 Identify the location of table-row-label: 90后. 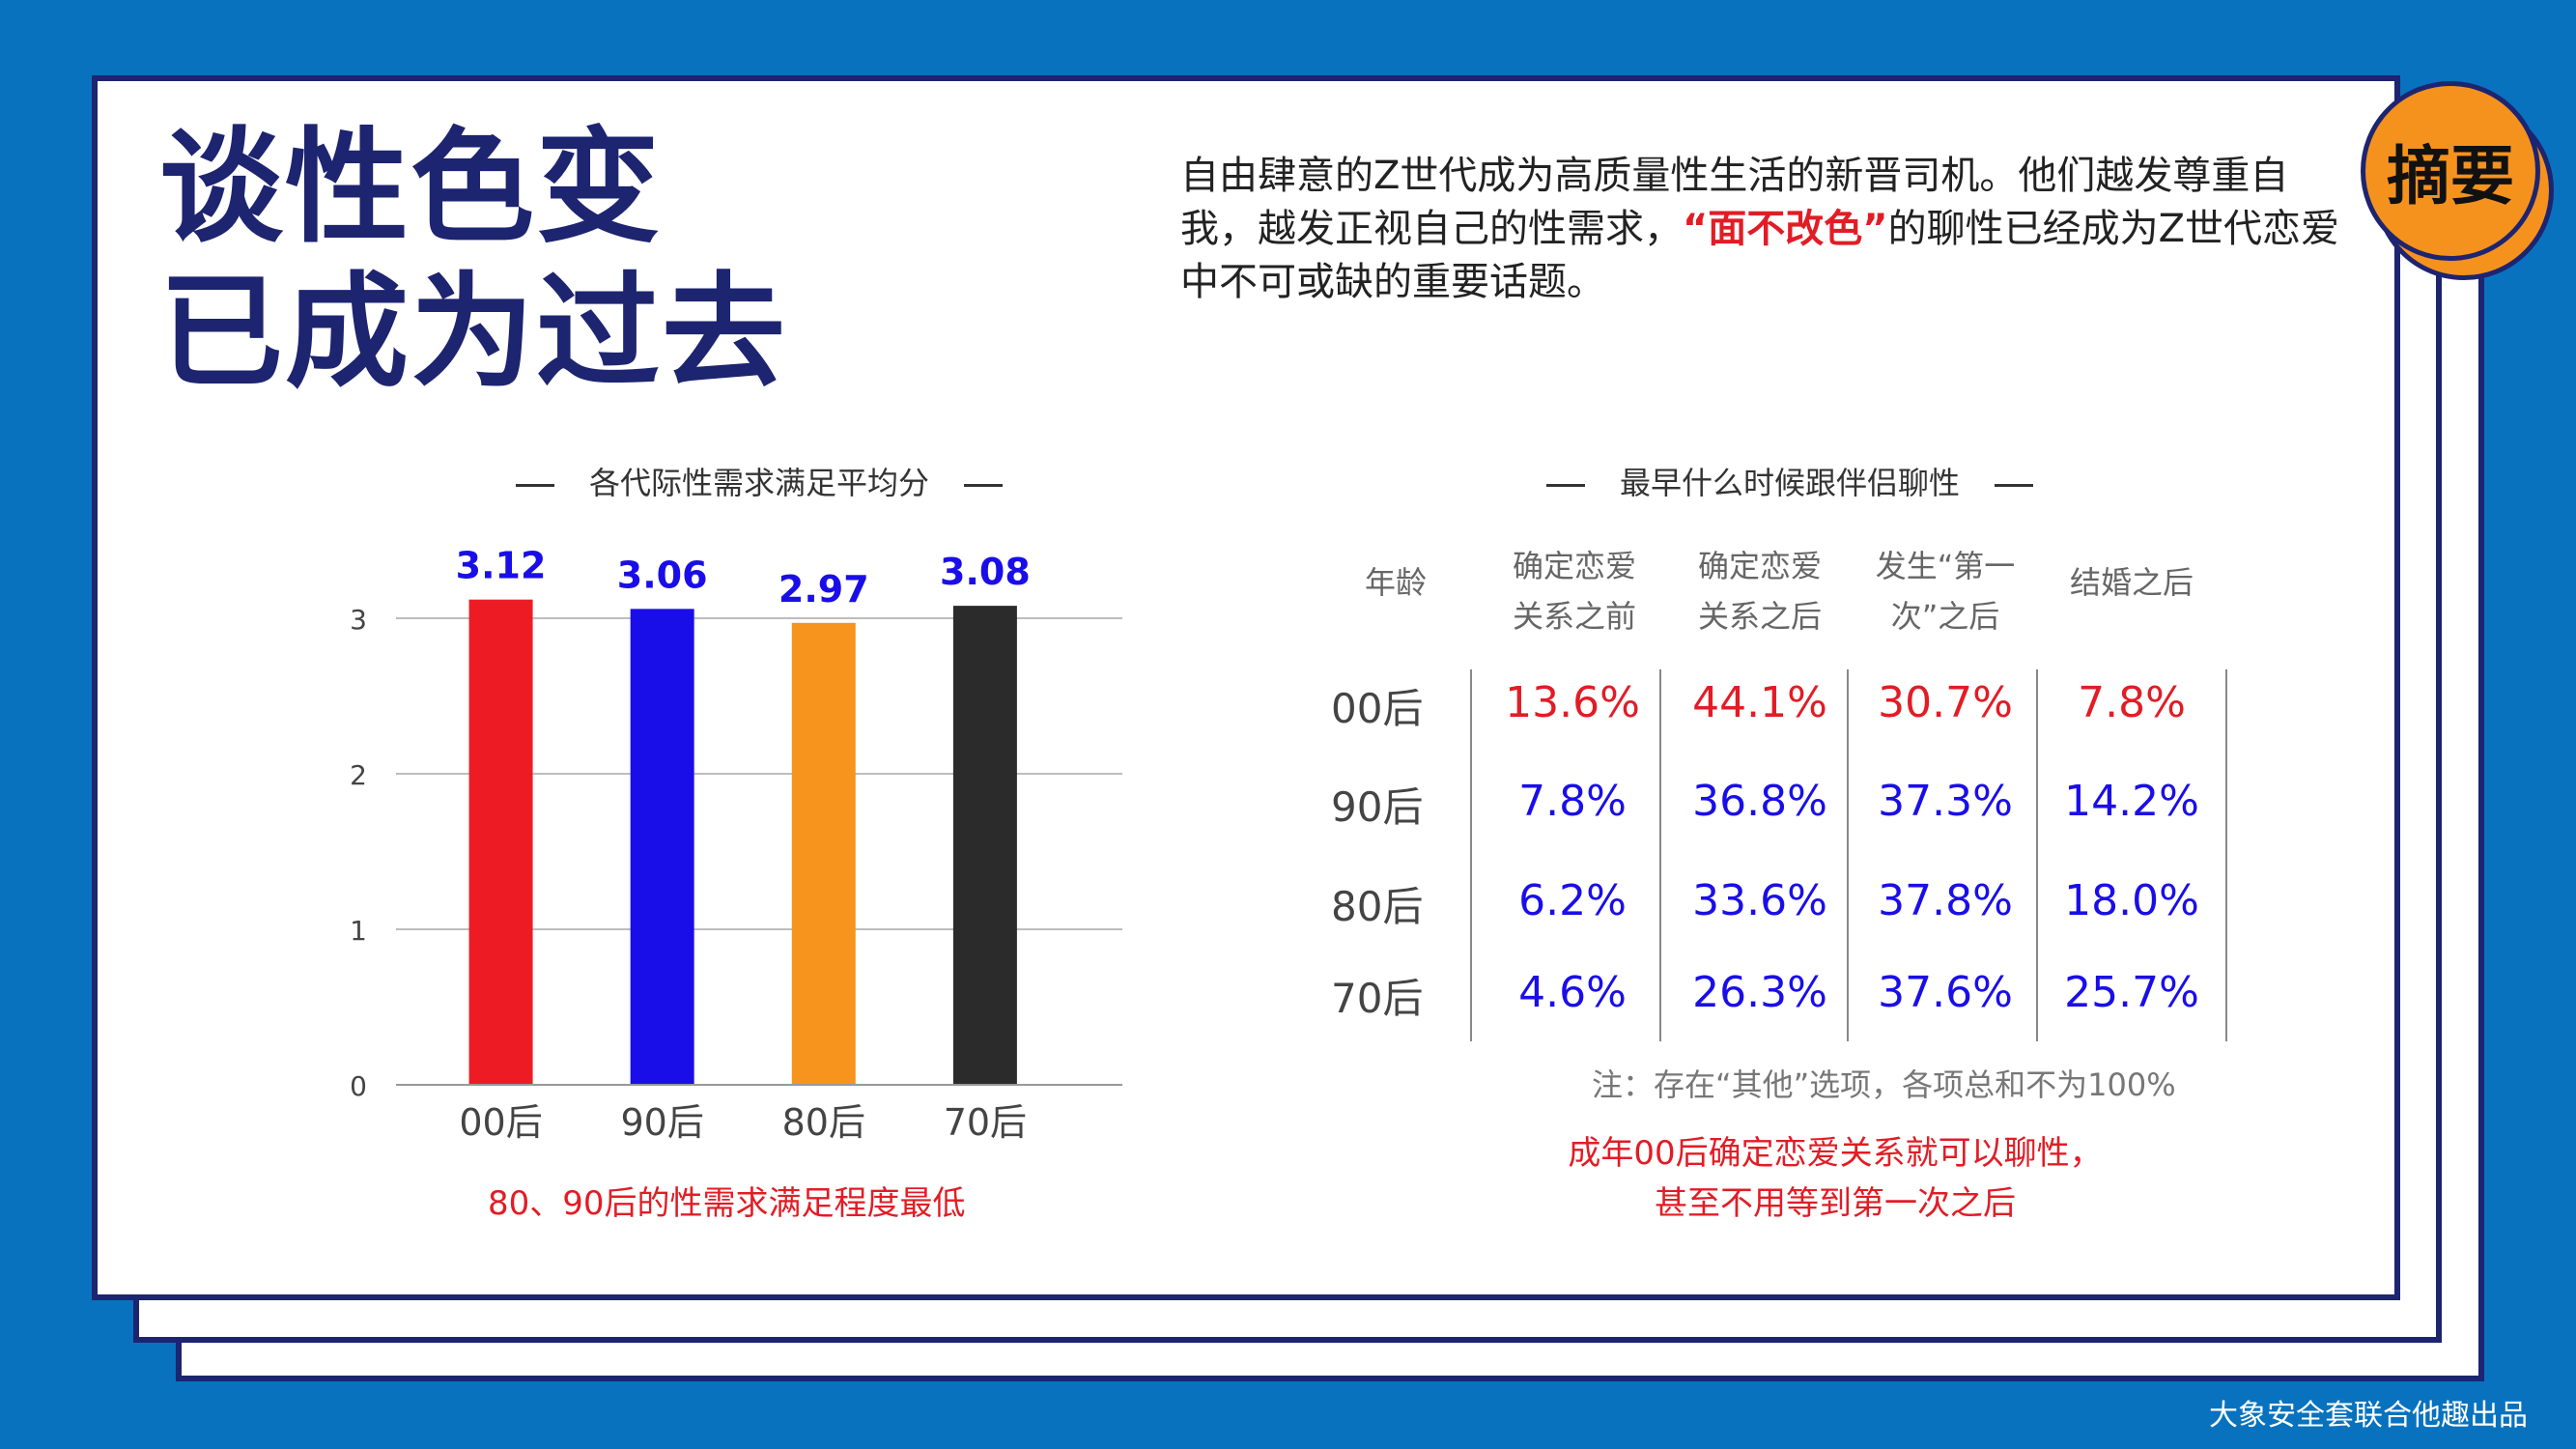
(1377, 807).